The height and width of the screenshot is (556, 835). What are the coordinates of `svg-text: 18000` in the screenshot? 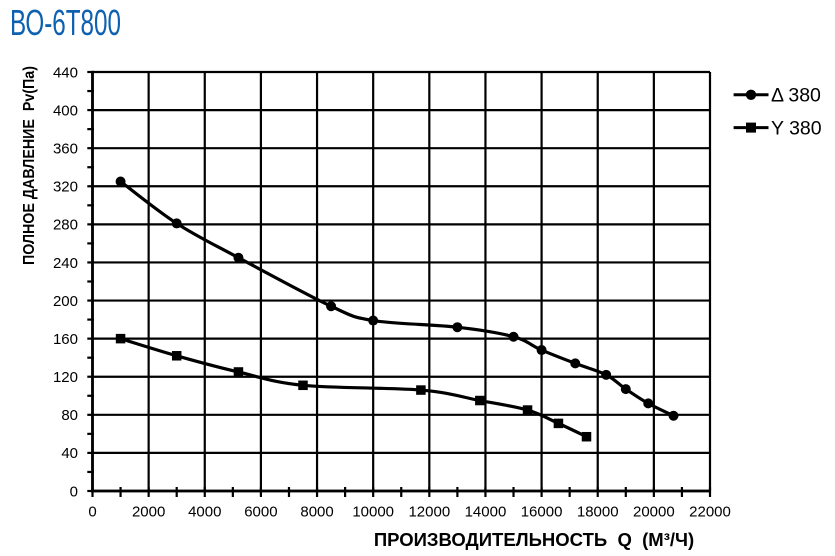 It's located at (598, 511).